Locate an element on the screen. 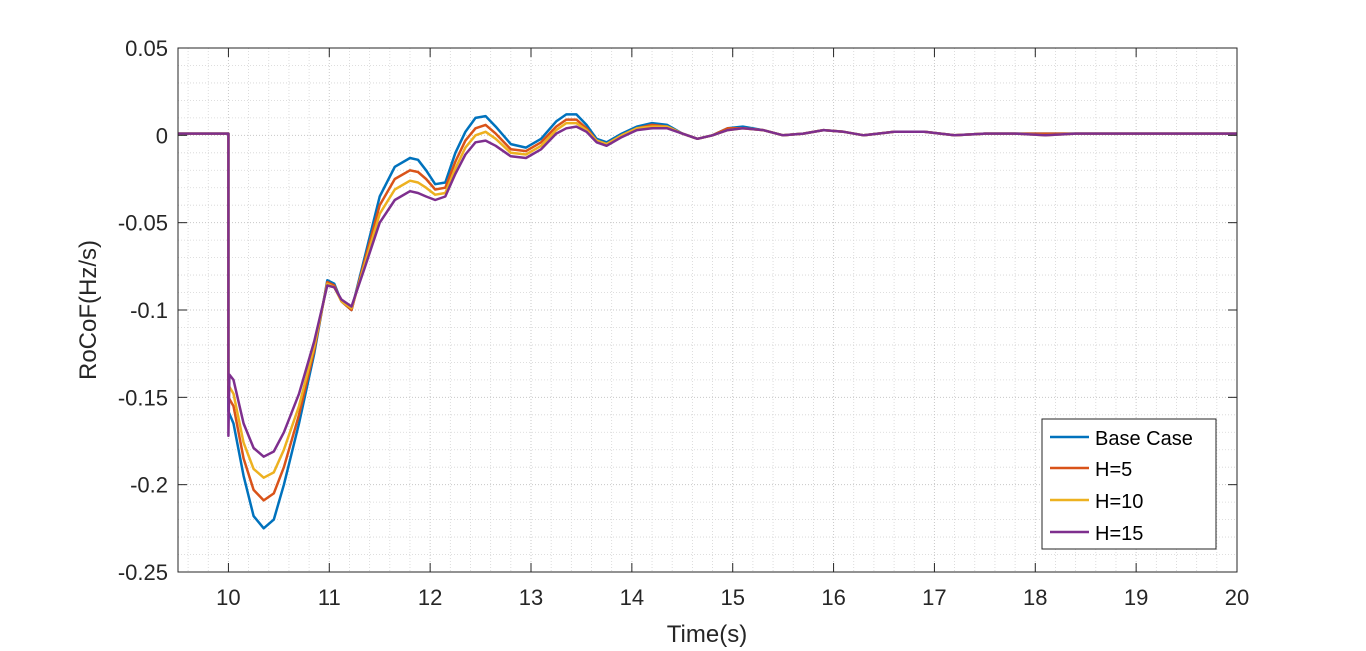 The image size is (1366, 651). legend-label-h10: H=10 is located at coordinates (1119, 502).